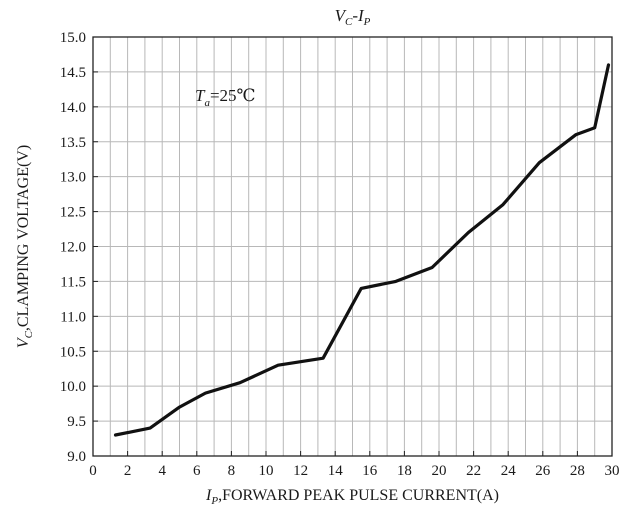 The width and height of the screenshot is (623, 512). Describe the element at coordinates (73, 282) in the screenshot. I see `y-tick-label: 11.5` at that location.